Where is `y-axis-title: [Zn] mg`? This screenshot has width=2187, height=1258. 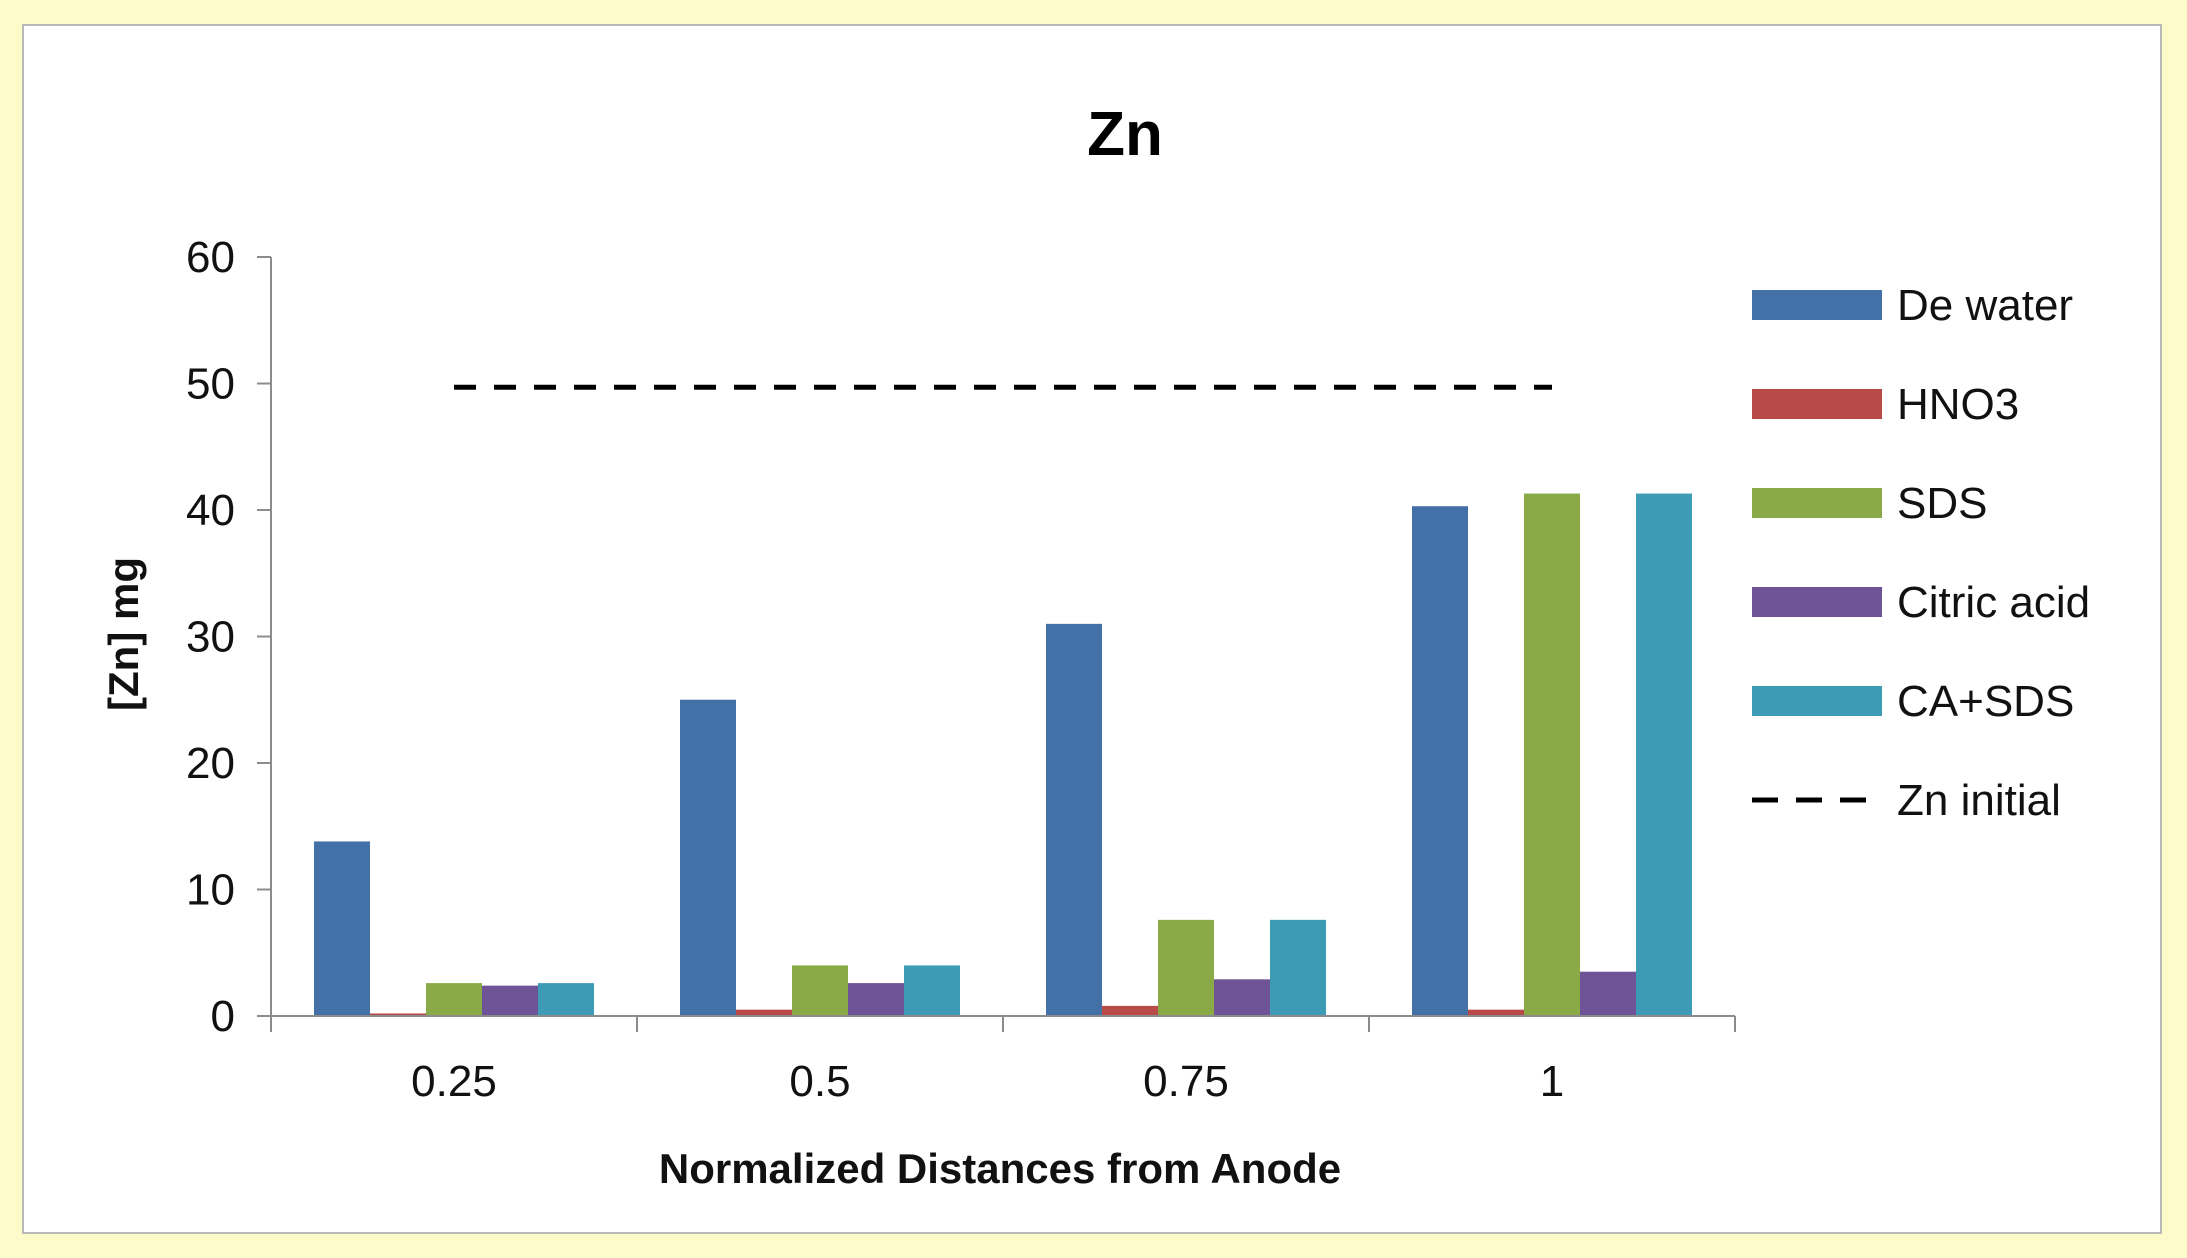 y-axis-title: [Zn] mg is located at coordinates (123, 634).